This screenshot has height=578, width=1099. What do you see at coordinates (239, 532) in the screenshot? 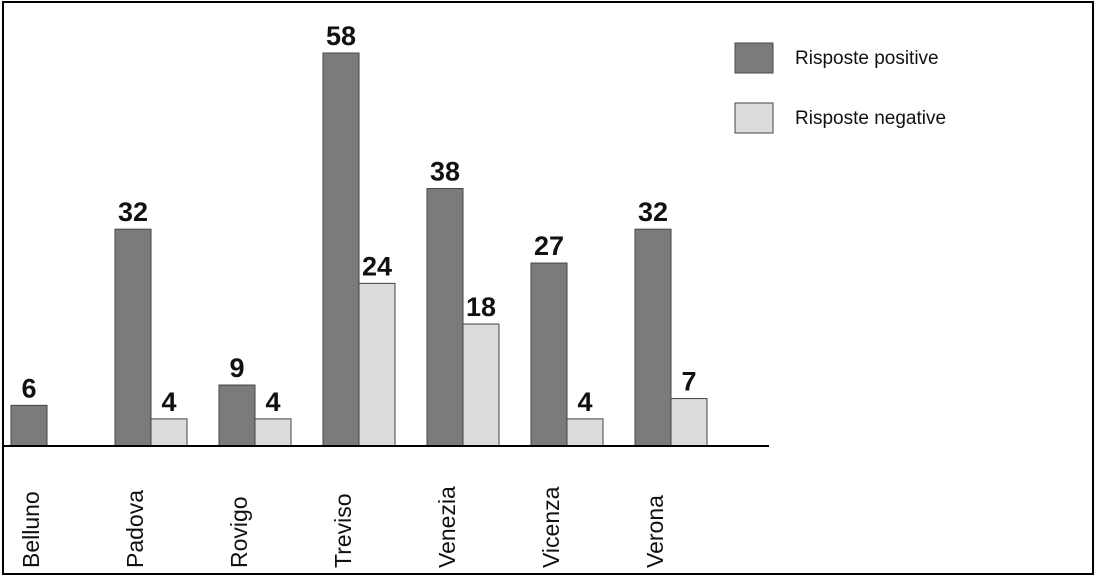
I see `category-label-rovigo: Rovigo` at bounding box center [239, 532].